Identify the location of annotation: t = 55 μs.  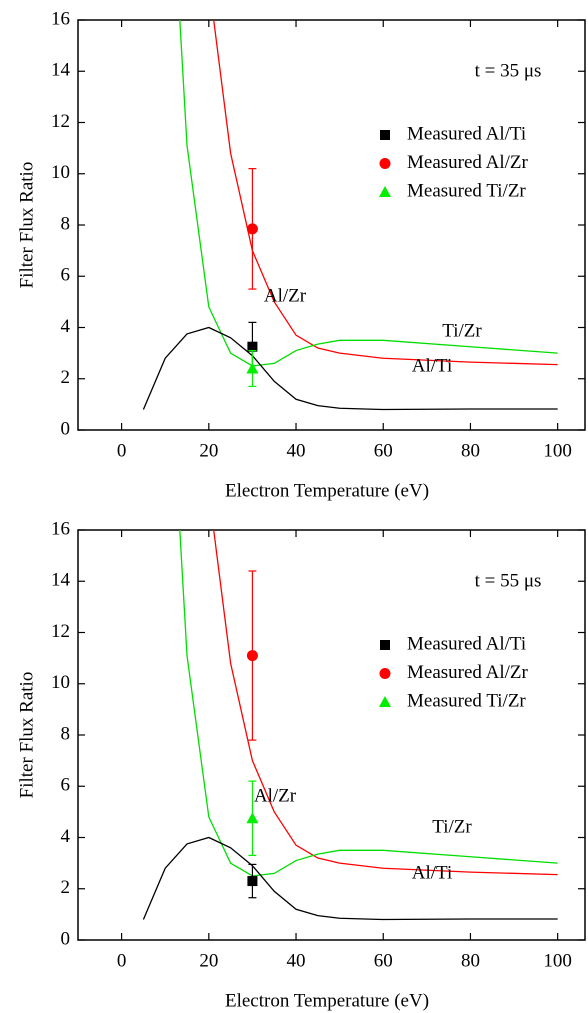
(508, 580).